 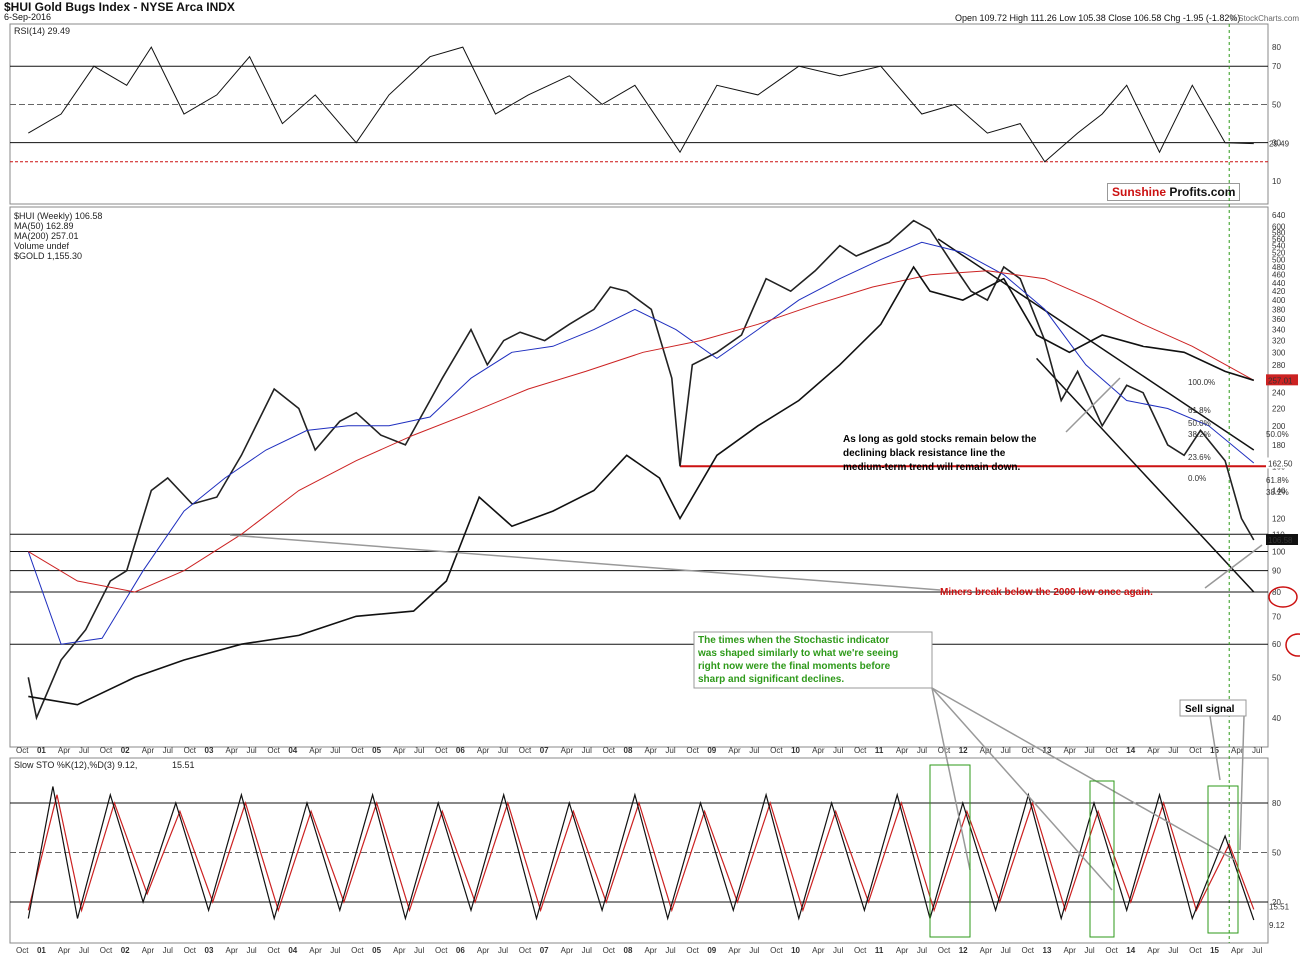 What do you see at coordinates (1201, 192) in the screenshot?
I see `brand-profits: Profits.com` at bounding box center [1201, 192].